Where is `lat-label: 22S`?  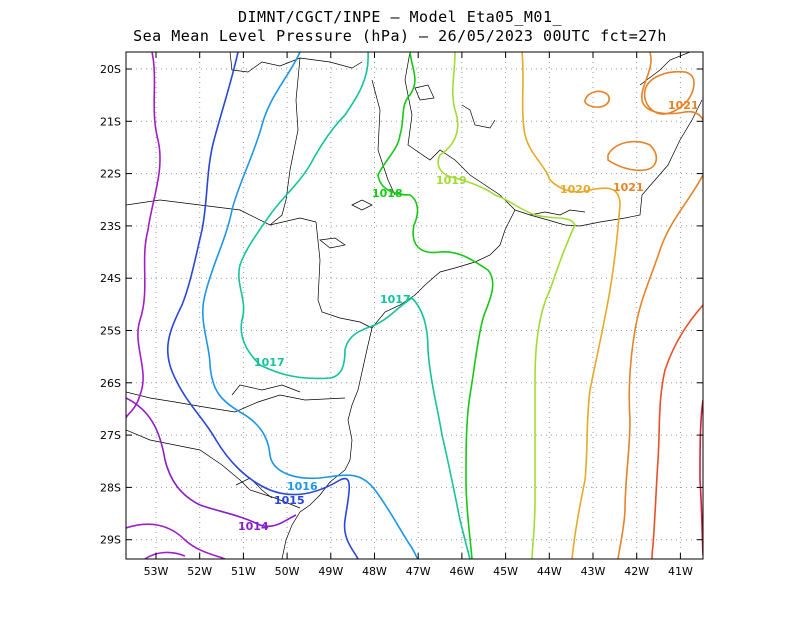
lat-label: 22S is located at coordinates (110, 174).